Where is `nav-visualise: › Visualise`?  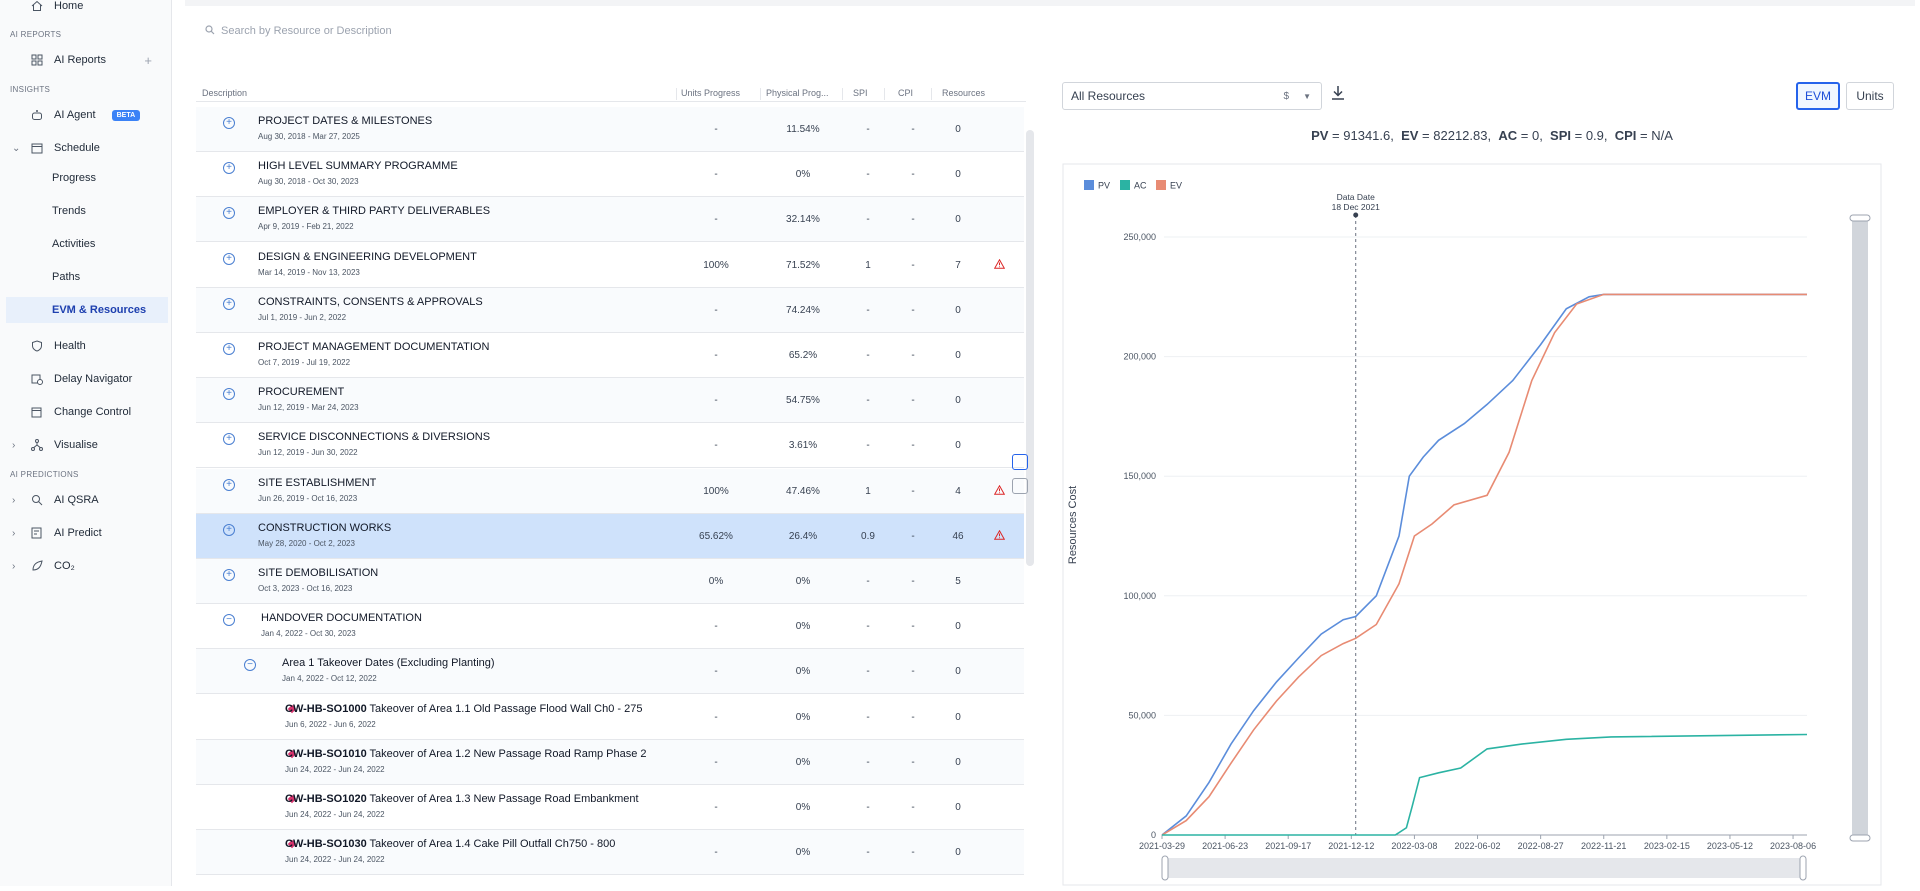 nav-visualise: › Visualise is located at coordinates (85, 445).